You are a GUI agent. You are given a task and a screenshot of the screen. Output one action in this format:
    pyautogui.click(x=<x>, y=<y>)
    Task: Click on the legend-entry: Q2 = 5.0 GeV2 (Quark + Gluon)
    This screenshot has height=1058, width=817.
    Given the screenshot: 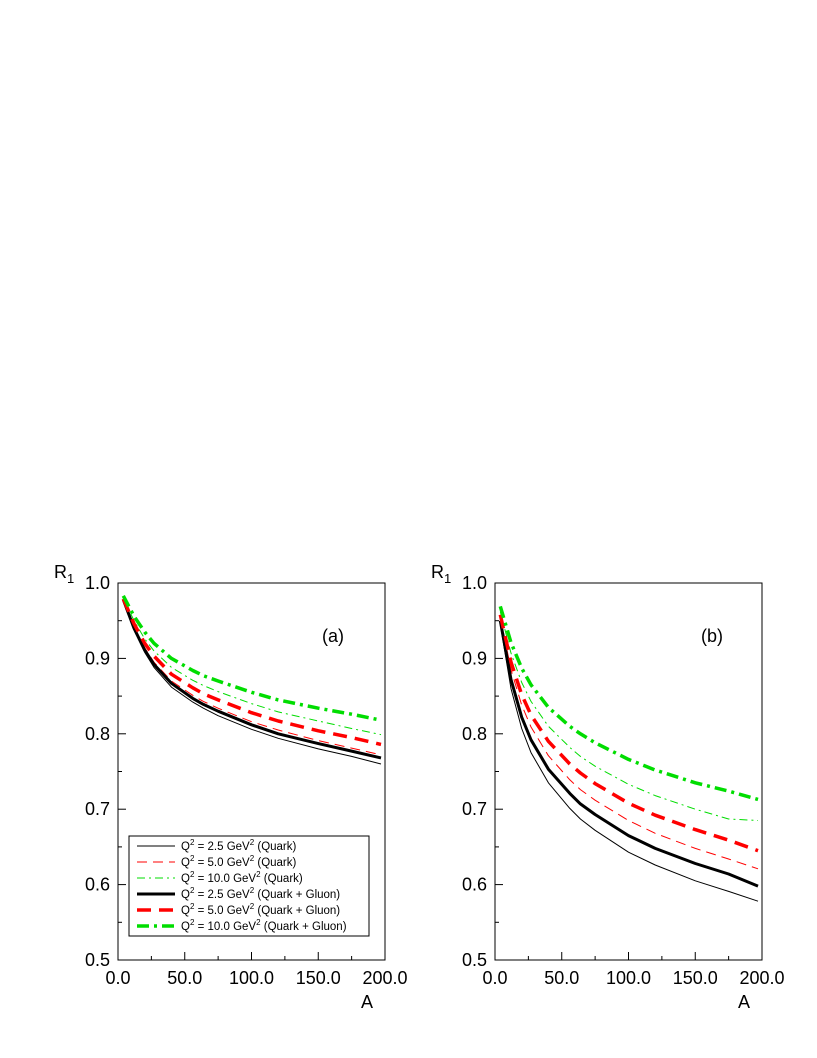 What is the action you would take?
    pyautogui.click(x=260, y=909)
    